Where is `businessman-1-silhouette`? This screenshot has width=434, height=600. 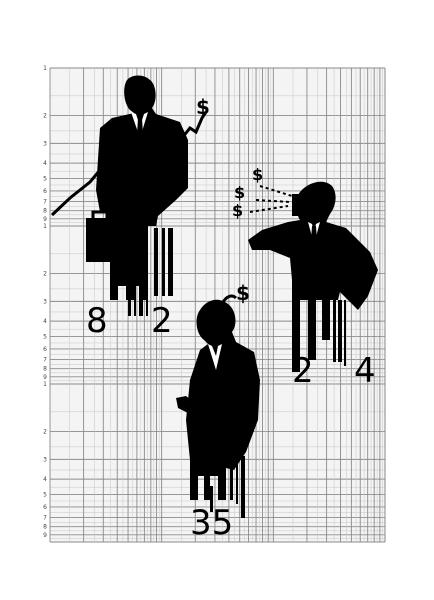 businessman-1-silhouette is located at coordinates (142, 187).